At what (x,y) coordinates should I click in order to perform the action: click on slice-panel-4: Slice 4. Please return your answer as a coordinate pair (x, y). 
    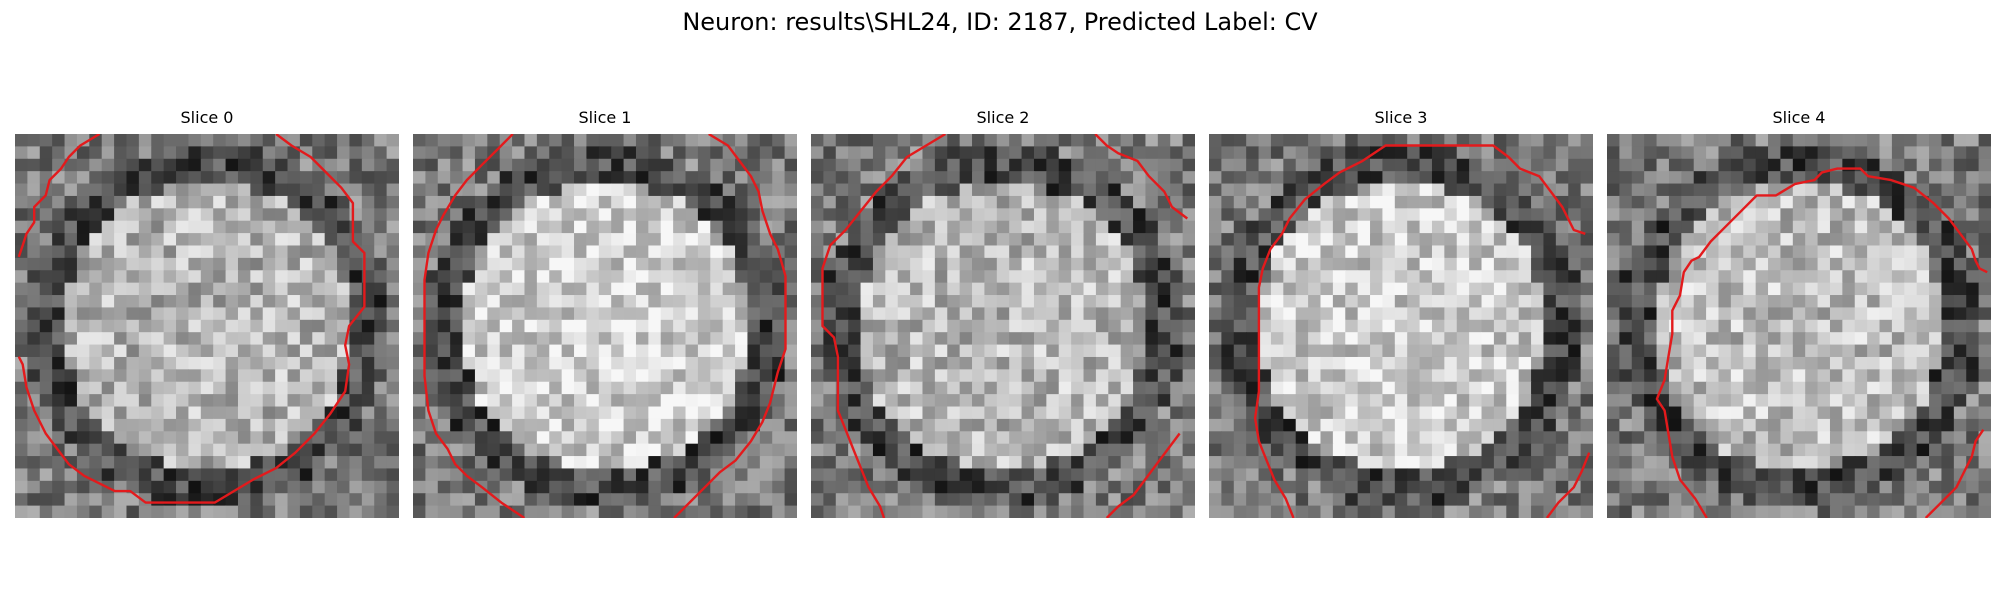
    Looking at the image, I should click on (1799, 313).